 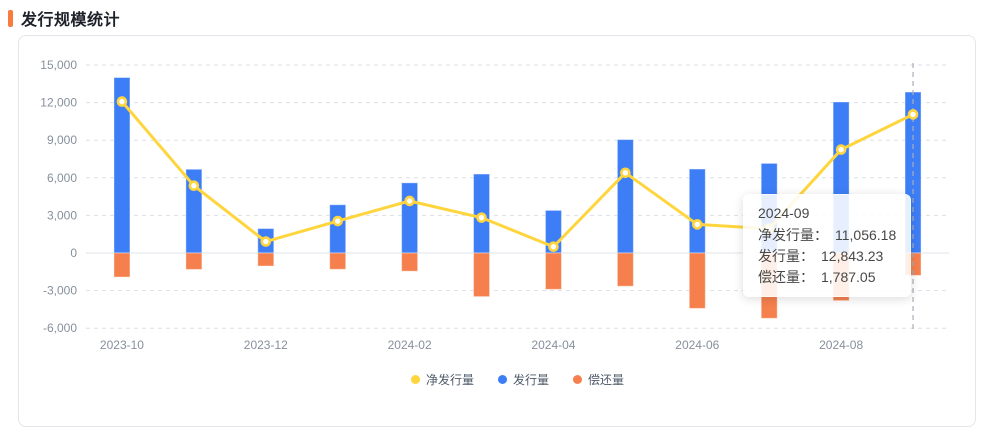 I want to click on x-tick-label: 2023-12, so click(x=266, y=345).